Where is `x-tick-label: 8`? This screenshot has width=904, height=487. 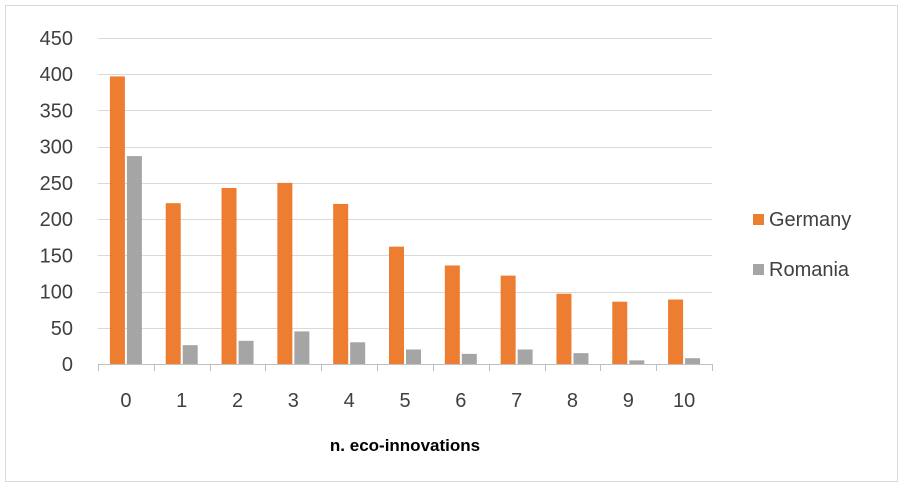
x-tick-label: 8 is located at coordinates (572, 401).